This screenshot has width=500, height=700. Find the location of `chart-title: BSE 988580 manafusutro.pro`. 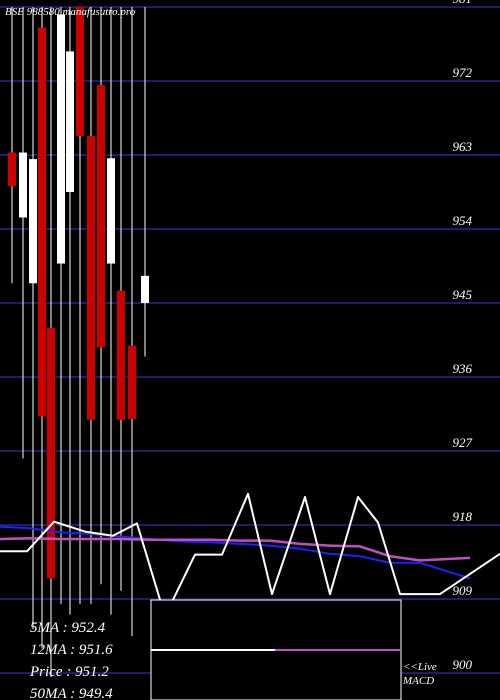

chart-title: BSE 988580 manafusutro.pro is located at coordinates (70, 12).